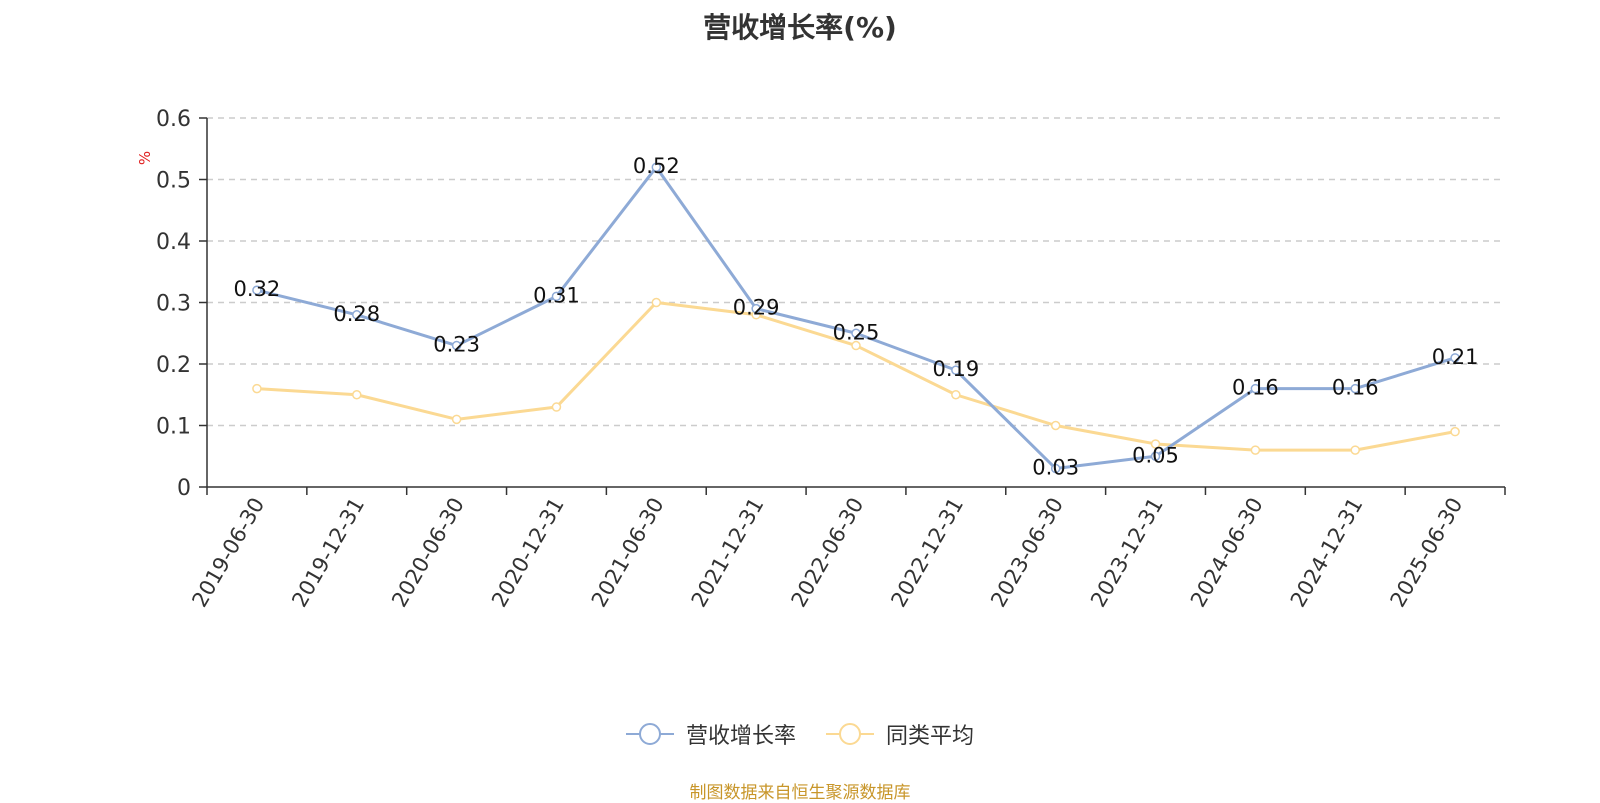  What do you see at coordinates (955, 369) in the screenshot?
I see `data-label: 0.19` at bounding box center [955, 369].